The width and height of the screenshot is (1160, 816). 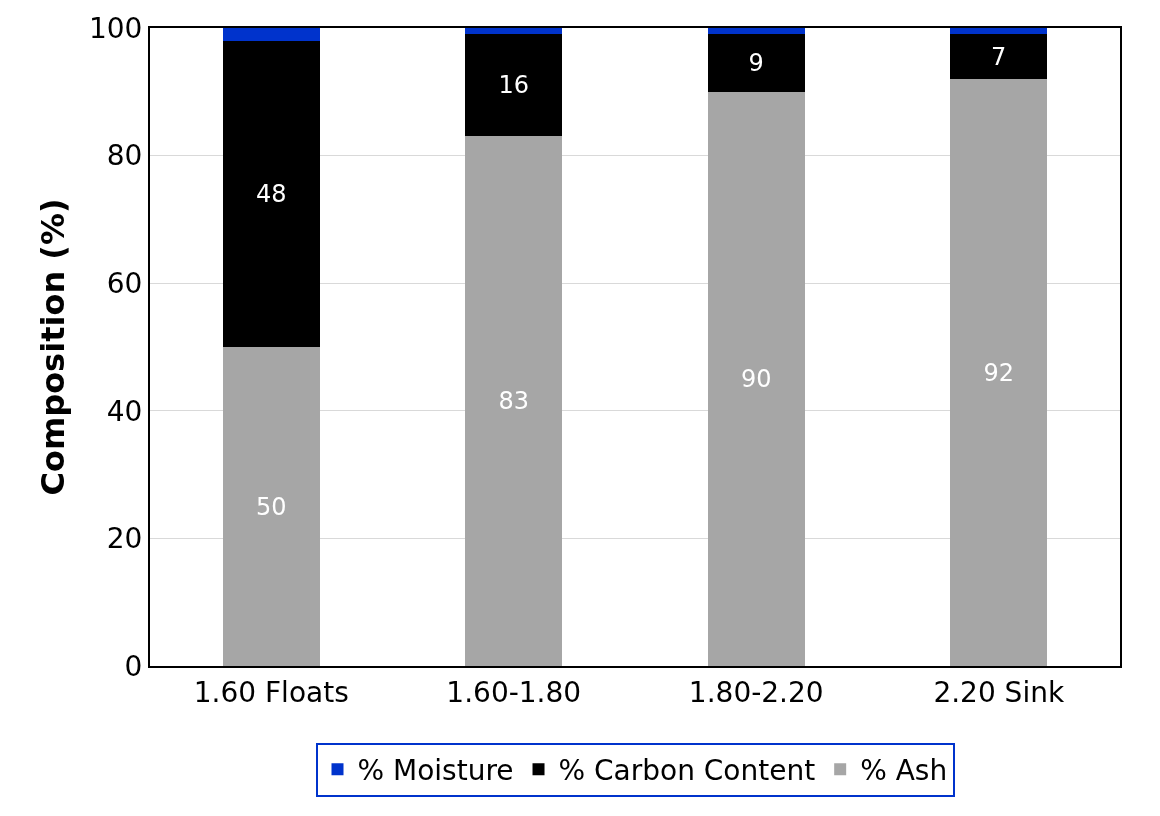 I want to click on y-tick-label: 80, so click(x=124, y=156).